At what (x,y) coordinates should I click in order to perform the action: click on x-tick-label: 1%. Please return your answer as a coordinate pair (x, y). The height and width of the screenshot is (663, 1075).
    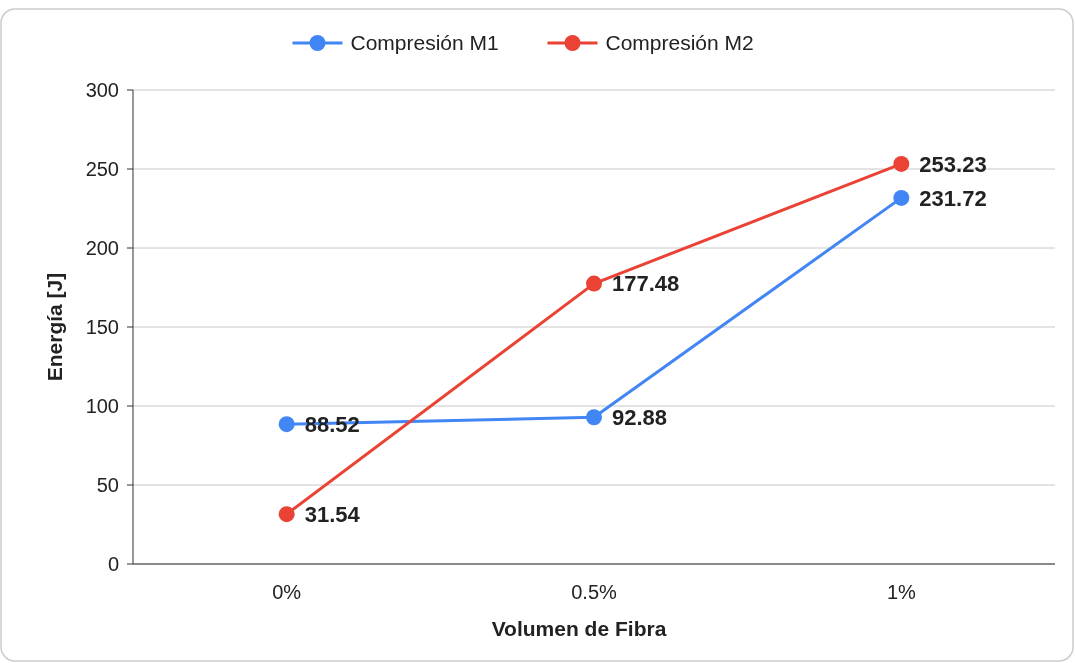
    Looking at the image, I should click on (901, 592).